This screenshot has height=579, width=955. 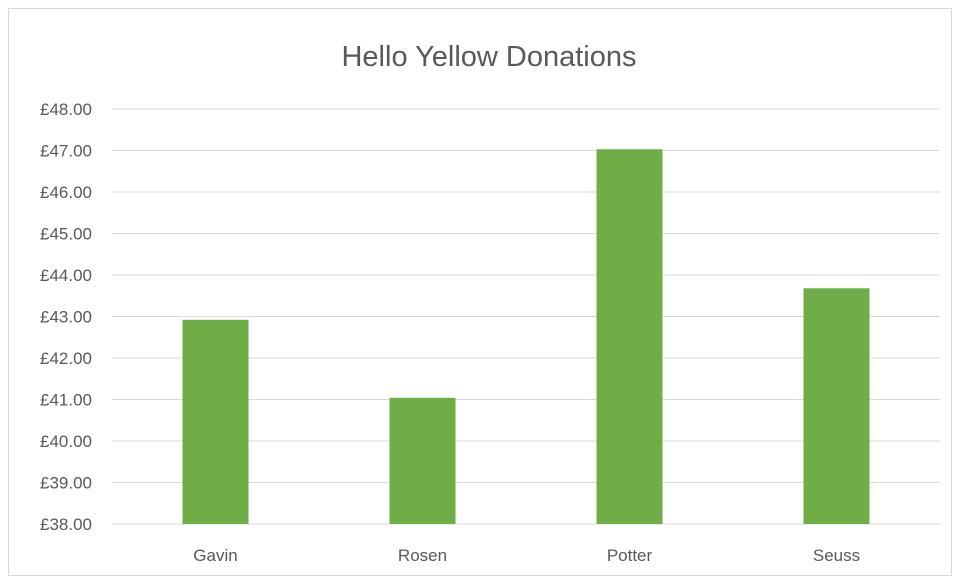 What do you see at coordinates (66, 275) in the screenshot?
I see `y-tick-label: £44.00` at bounding box center [66, 275].